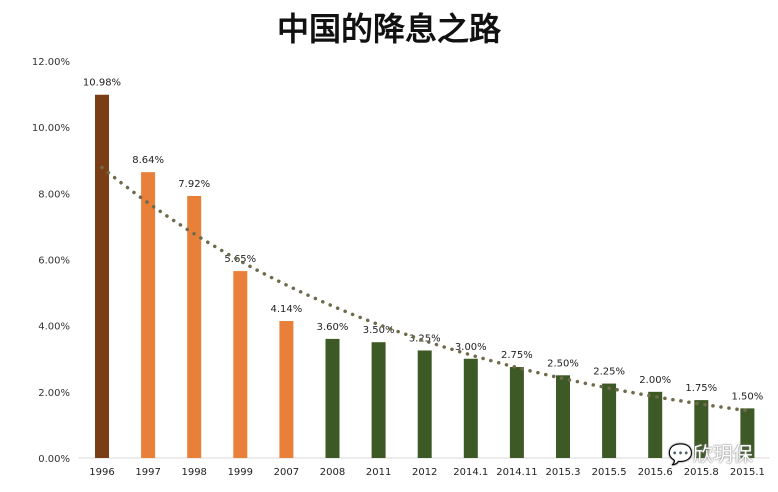  I want to click on x-tick-label: 2008, so click(332, 472).